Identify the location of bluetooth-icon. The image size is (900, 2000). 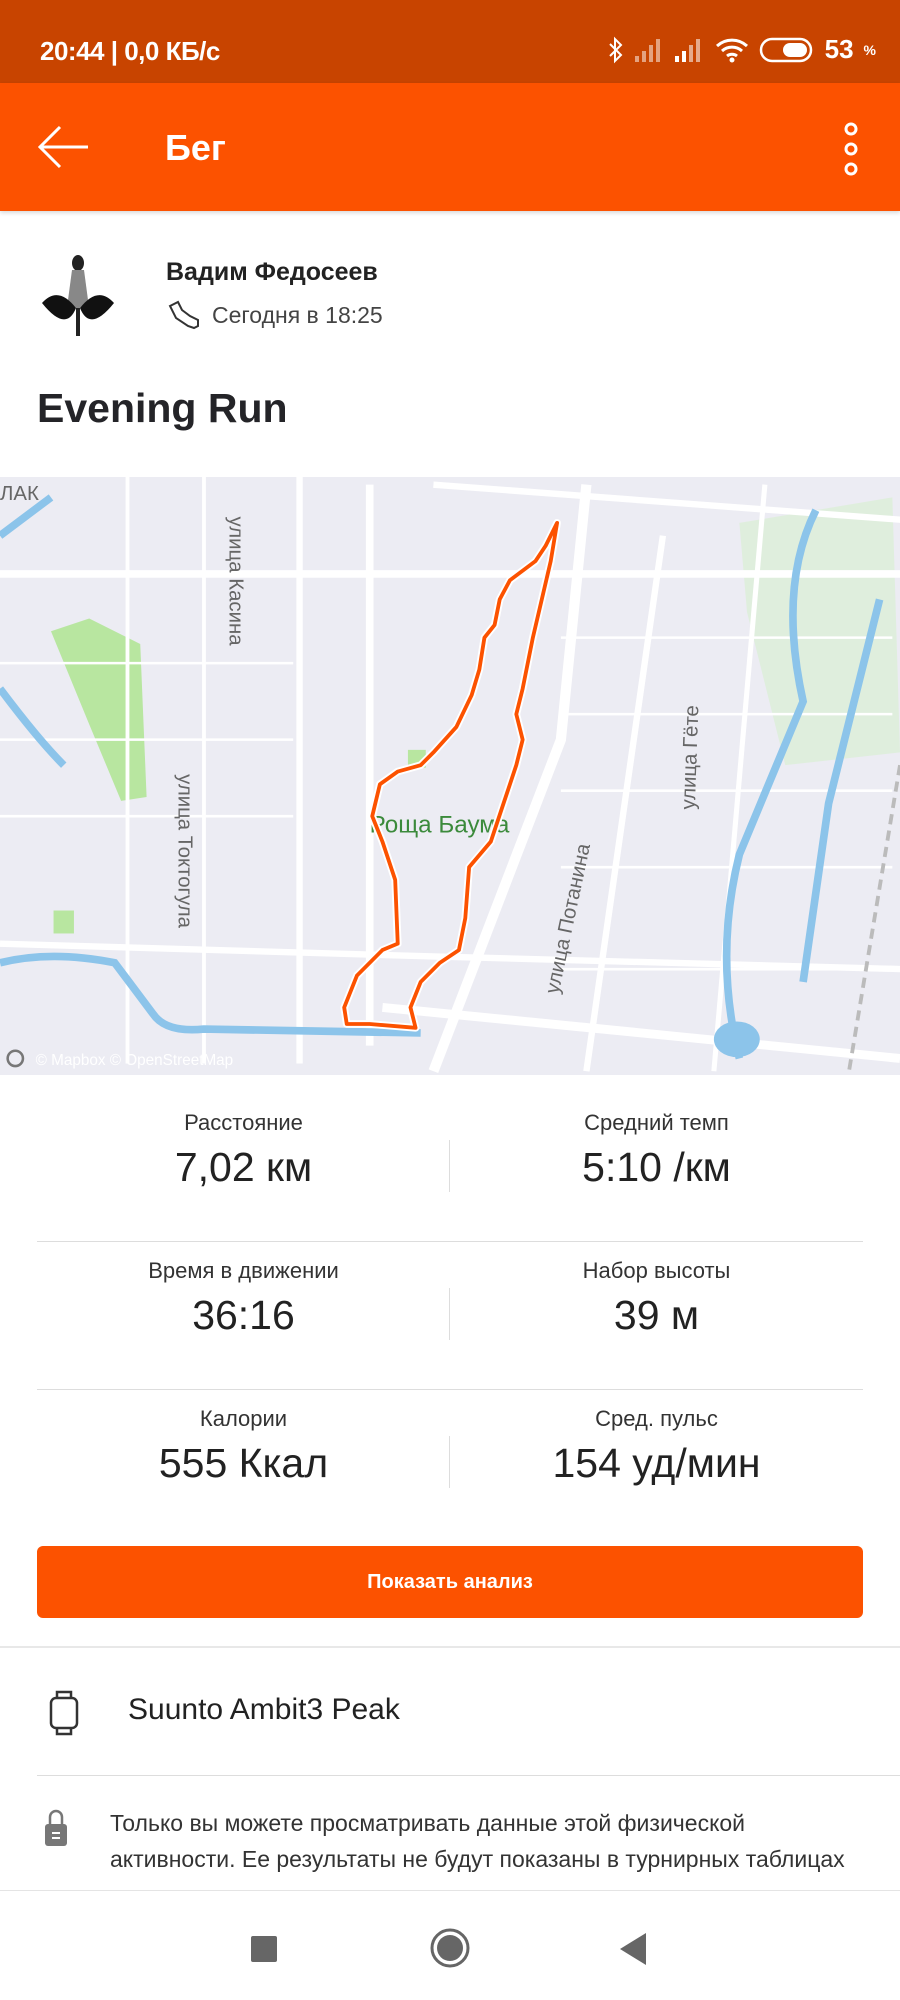
(615, 49).